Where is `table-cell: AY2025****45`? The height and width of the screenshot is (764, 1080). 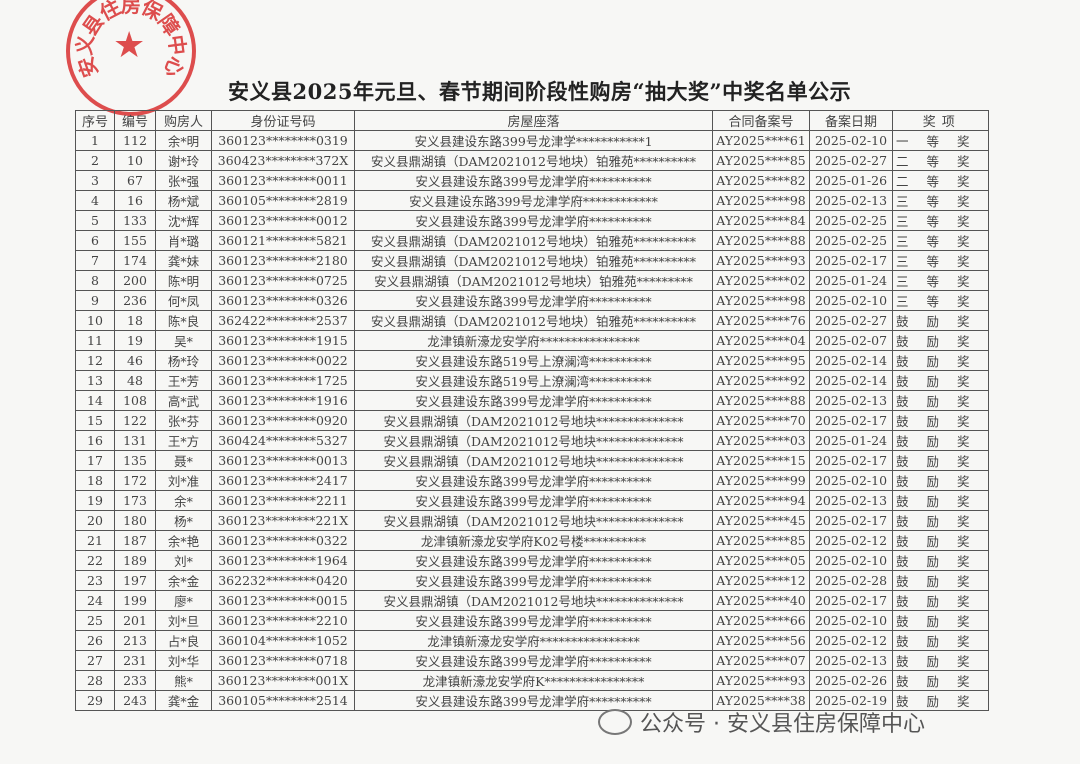 table-cell: AY2025****45 is located at coordinates (761, 520).